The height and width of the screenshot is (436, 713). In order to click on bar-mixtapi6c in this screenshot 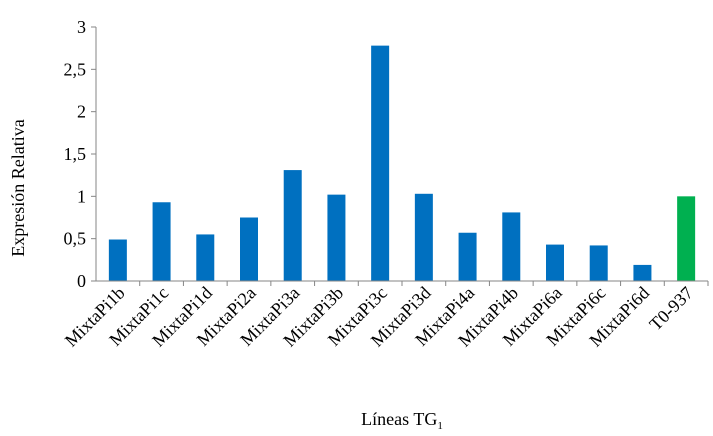, I will do `click(598, 263)`.